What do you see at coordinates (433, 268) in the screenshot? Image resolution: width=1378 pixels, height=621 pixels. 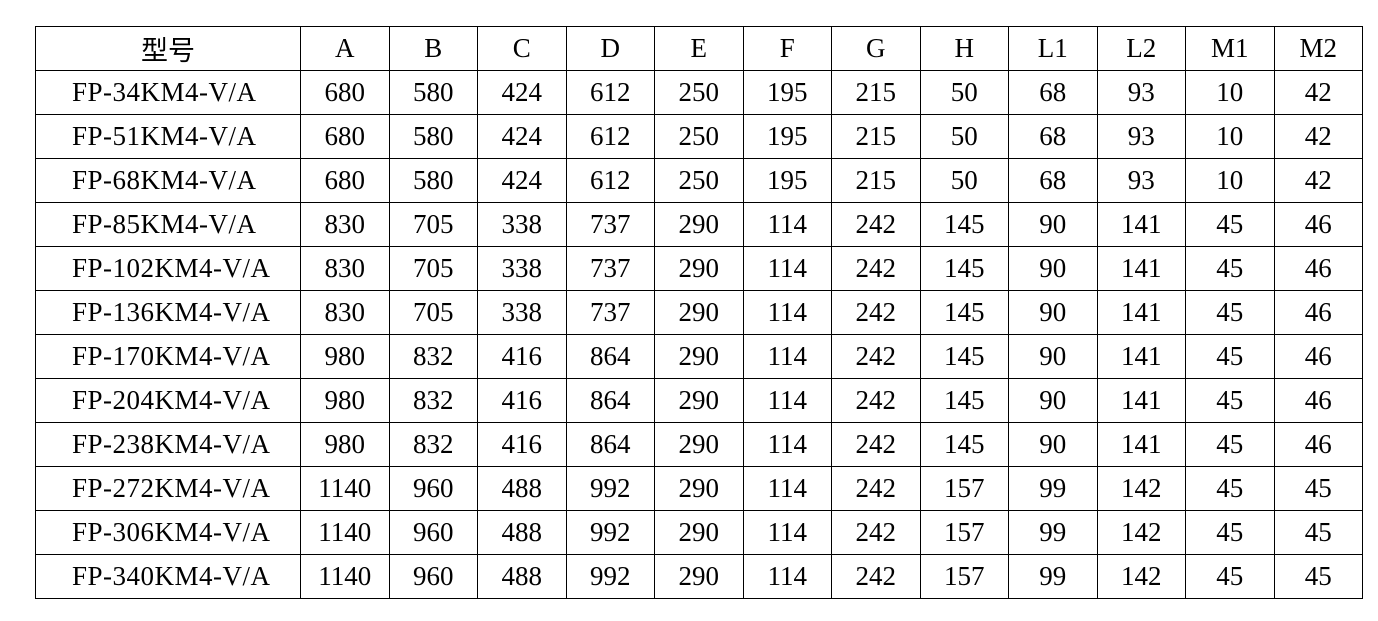 I see `dimension-cell: 705` at bounding box center [433, 268].